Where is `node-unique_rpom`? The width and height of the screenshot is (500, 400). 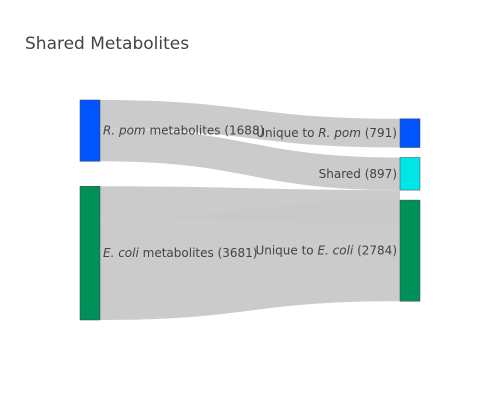
node-unique_rpom is located at coordinates (410, 133).